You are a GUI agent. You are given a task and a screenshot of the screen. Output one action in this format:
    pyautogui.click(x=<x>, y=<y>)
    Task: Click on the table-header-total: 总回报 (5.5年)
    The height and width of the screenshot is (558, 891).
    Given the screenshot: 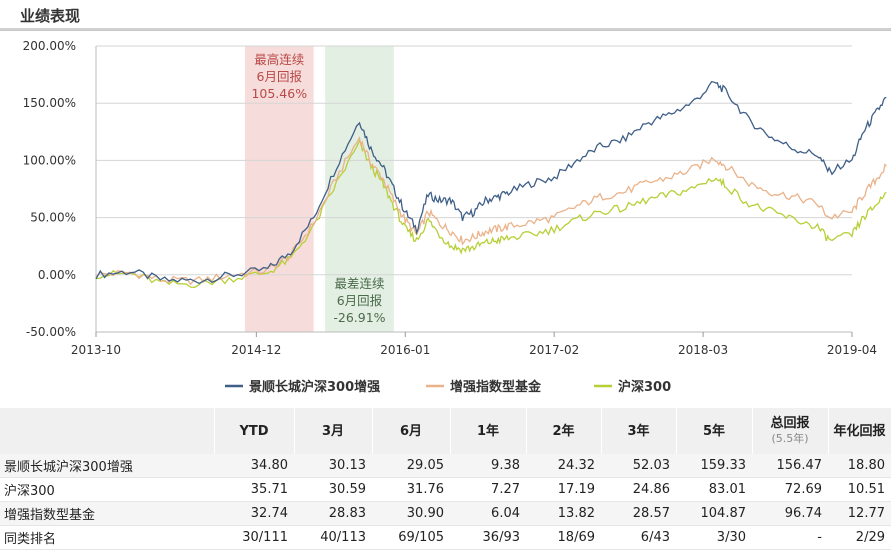 What is the action you would take?
    pyautogui.click(x=790, y=431)
    